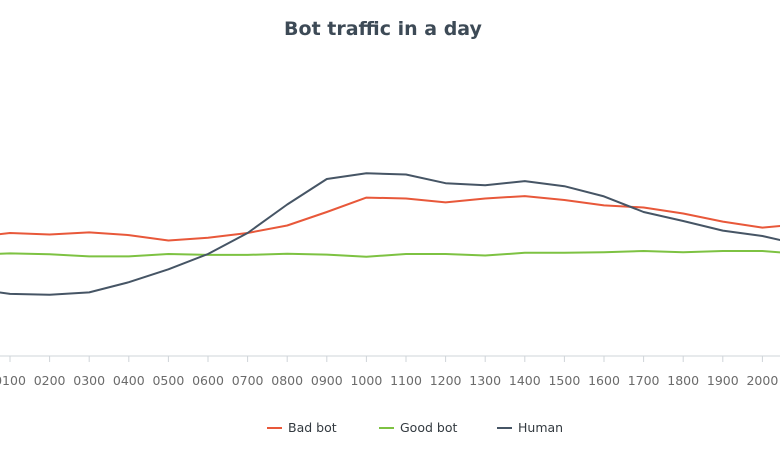 The height and width of the screenshot is (470, 780). I want to click on x-tick-label: 1000, so click(366, 380).